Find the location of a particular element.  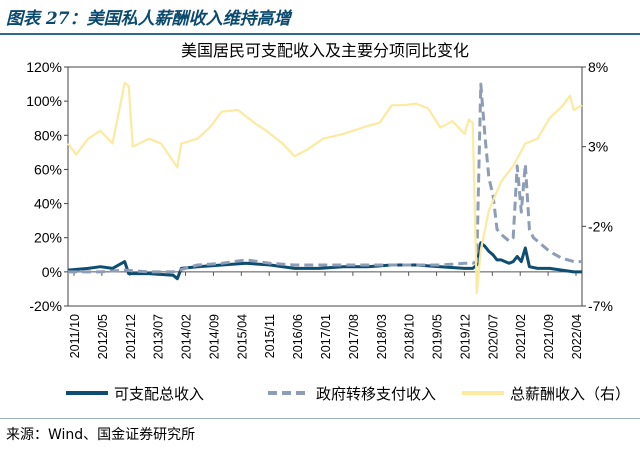

source-note: 来源：Wind、国金证券研究所 is located at coordinates (101, 435).